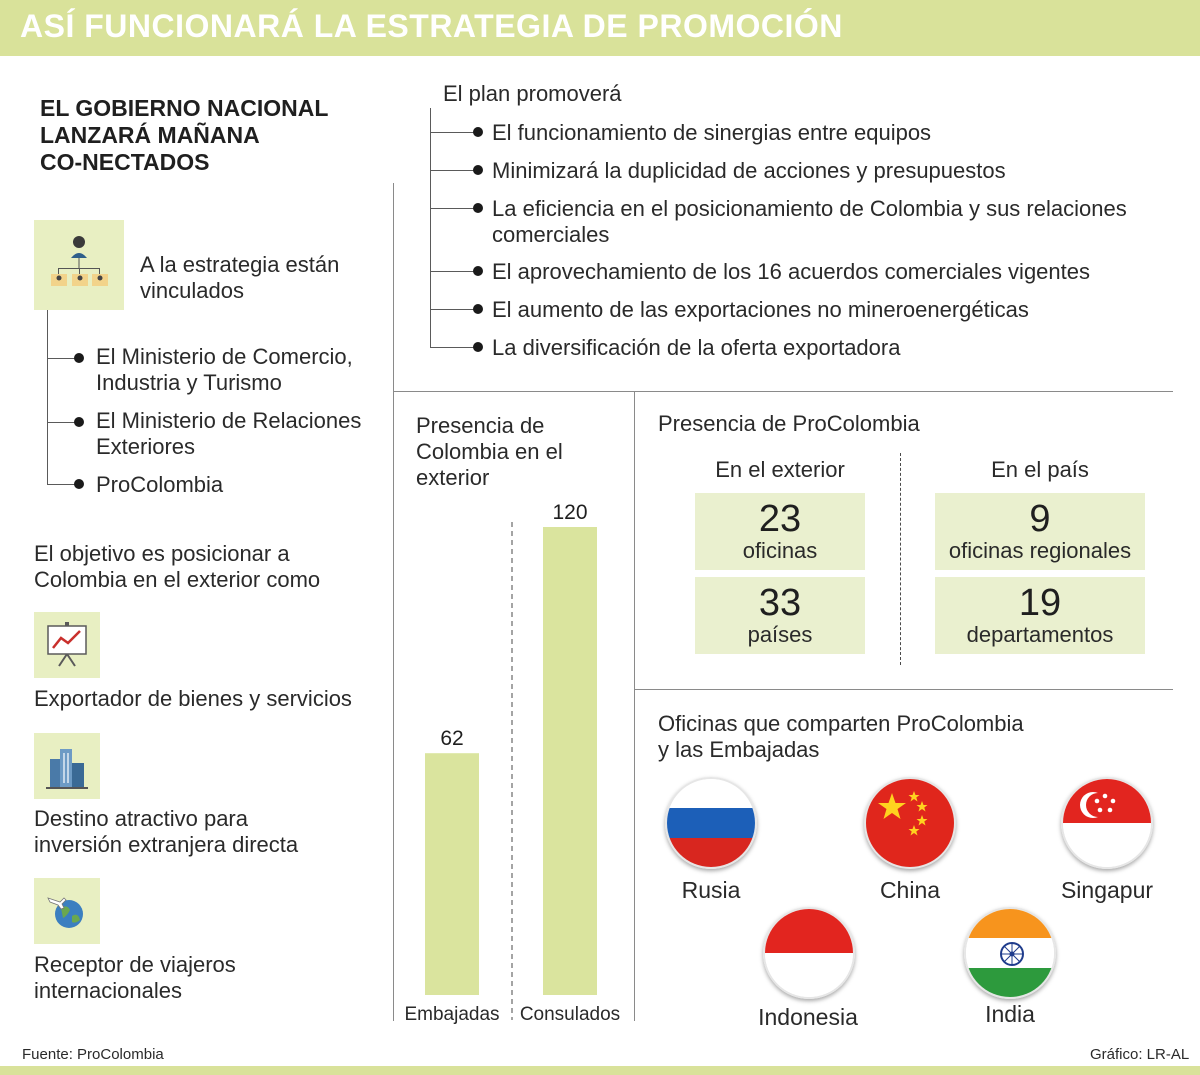 The height and width of the screenshot is (1075, 1200). I want to click on indonesia-flag-icon, so click(809, 953).